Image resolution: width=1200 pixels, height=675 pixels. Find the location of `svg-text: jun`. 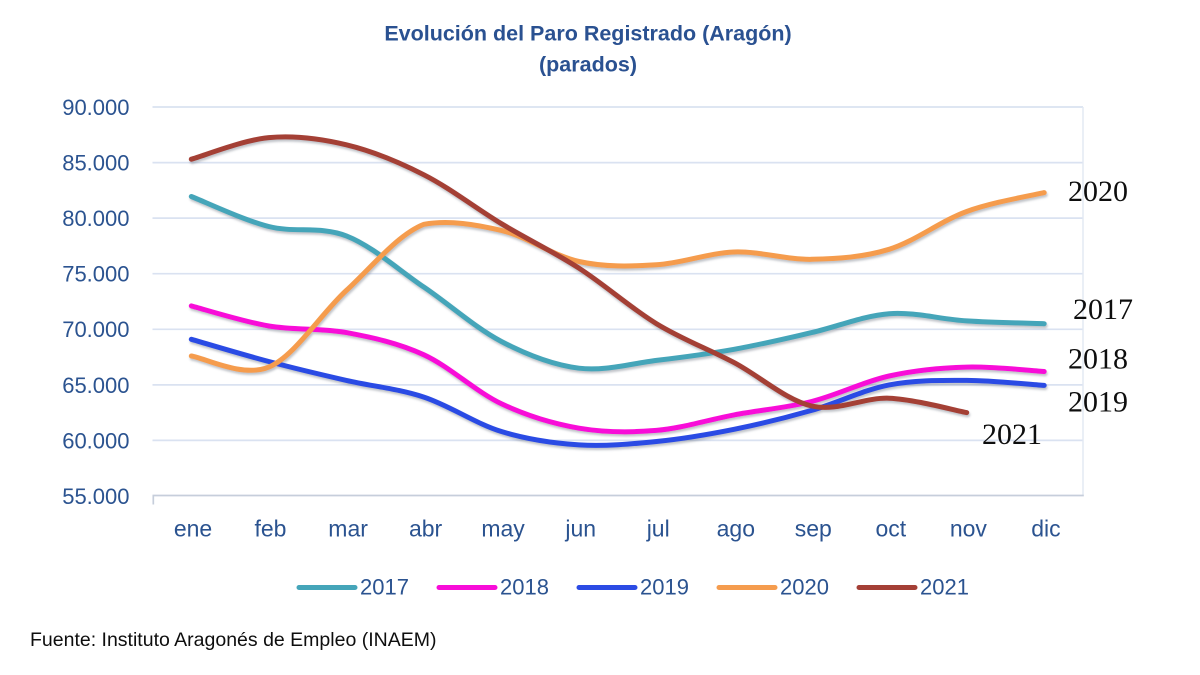

svg-text: jun is located at coordinates (580, 529).